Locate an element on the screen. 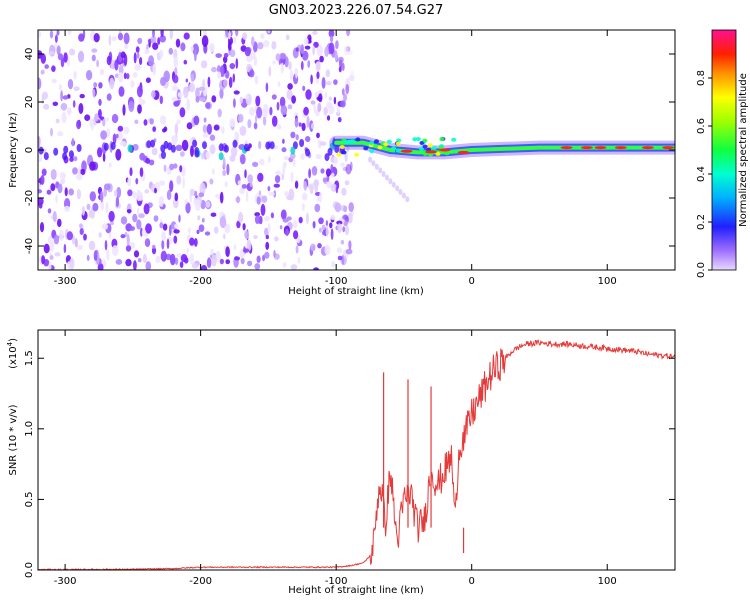 Image resolution: width=750 pixels, height=600 pixels. signal-tail-blob is located at coordinates (387, 177).